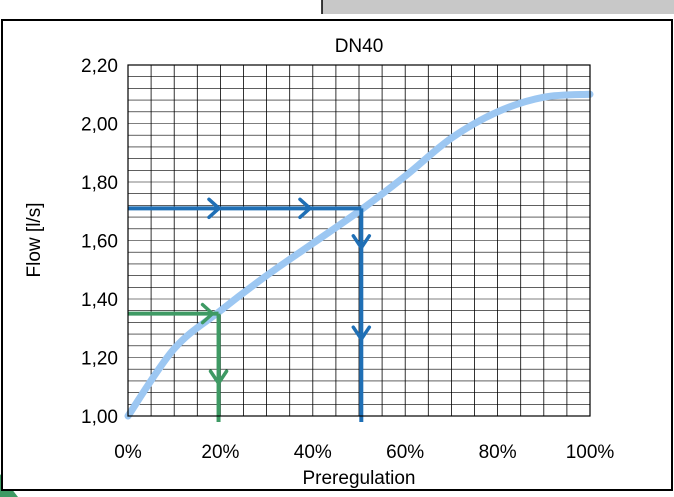 Image resolution: width=674 pixels, height=497 pixels. What do you see at coordinates (99, 242) in the screenshot?
I see `y-tick-label: 1,60` at bounding box center [99, 242].